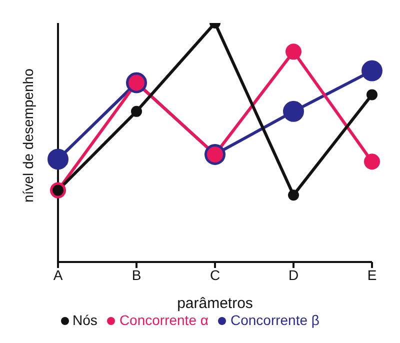  Describe the element at coordinates (293, 274) in the screenshot. I see `x-tick-label: D` at that location.